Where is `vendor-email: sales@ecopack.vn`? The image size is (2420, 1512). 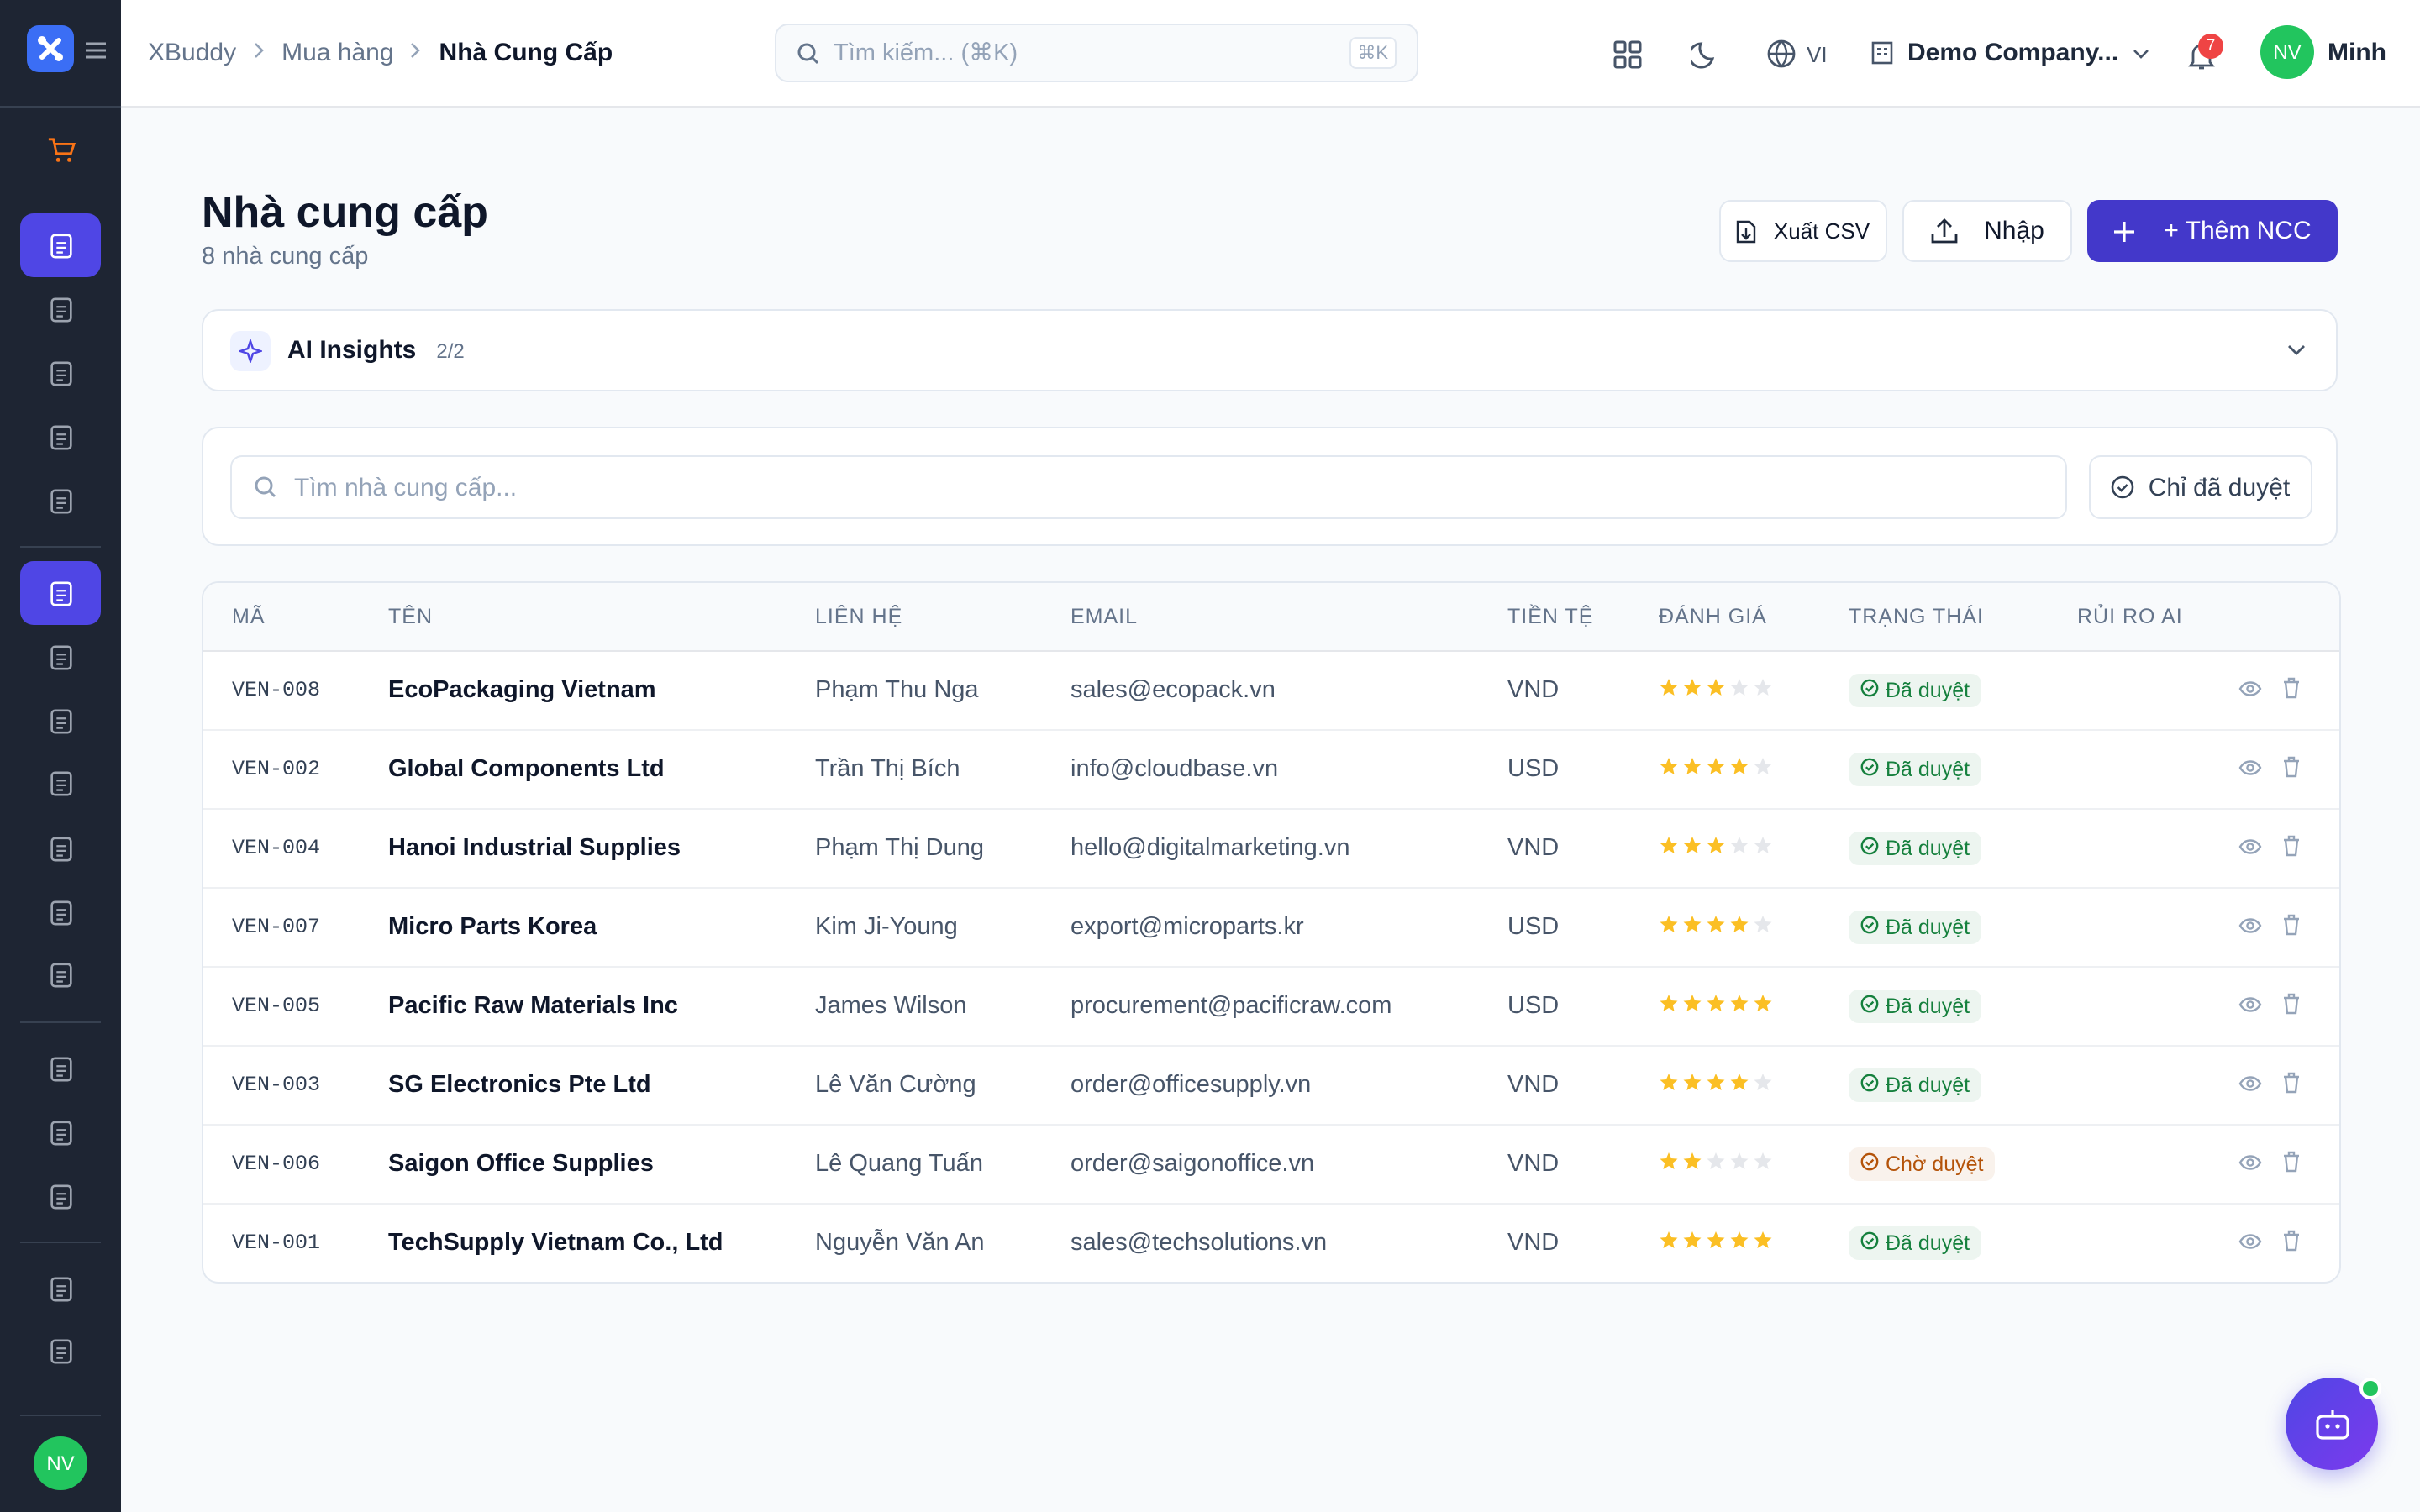 vendor-email: sales@ecopack.vn is located at coordinates (1173, 690).